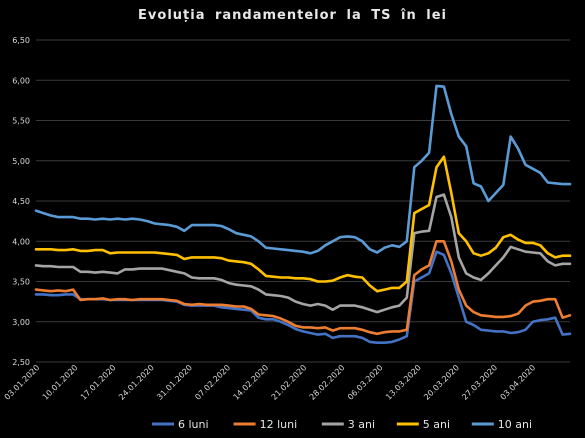 The width and height of the screenshot is (585, 438). I want to click on legend-label: 12 luni, so click(279, 424).